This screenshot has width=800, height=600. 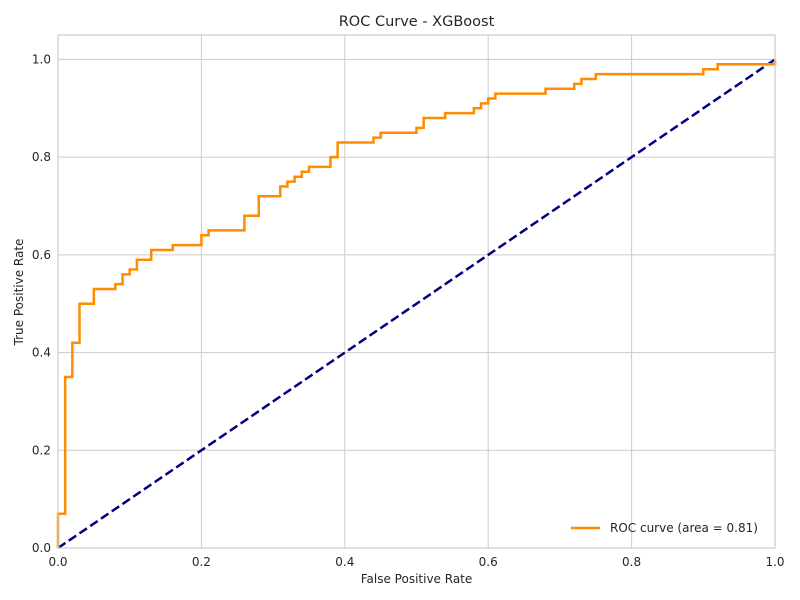 I want to click on x-tick-label: 0.2, so click(x=201, y=562).